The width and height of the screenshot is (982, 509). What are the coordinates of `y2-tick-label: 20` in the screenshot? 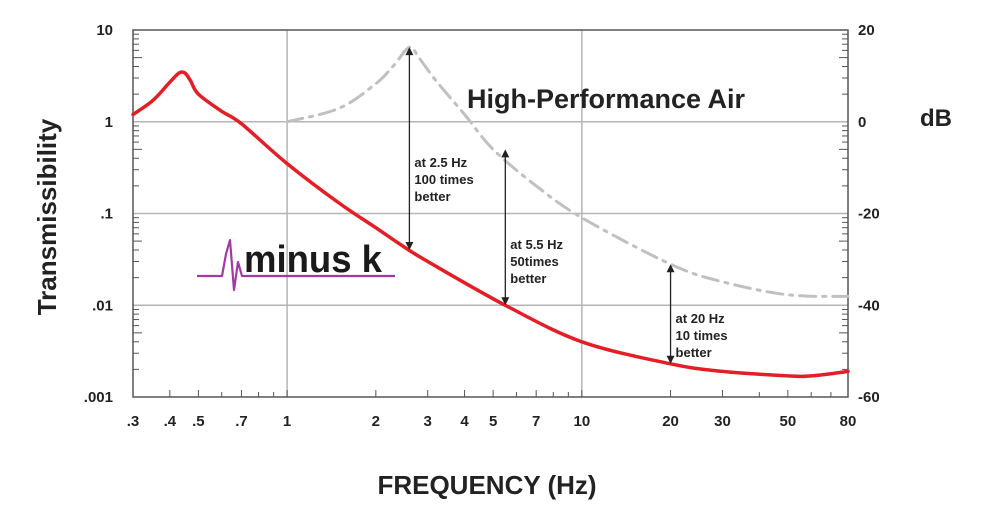 It's located at (866, 30).